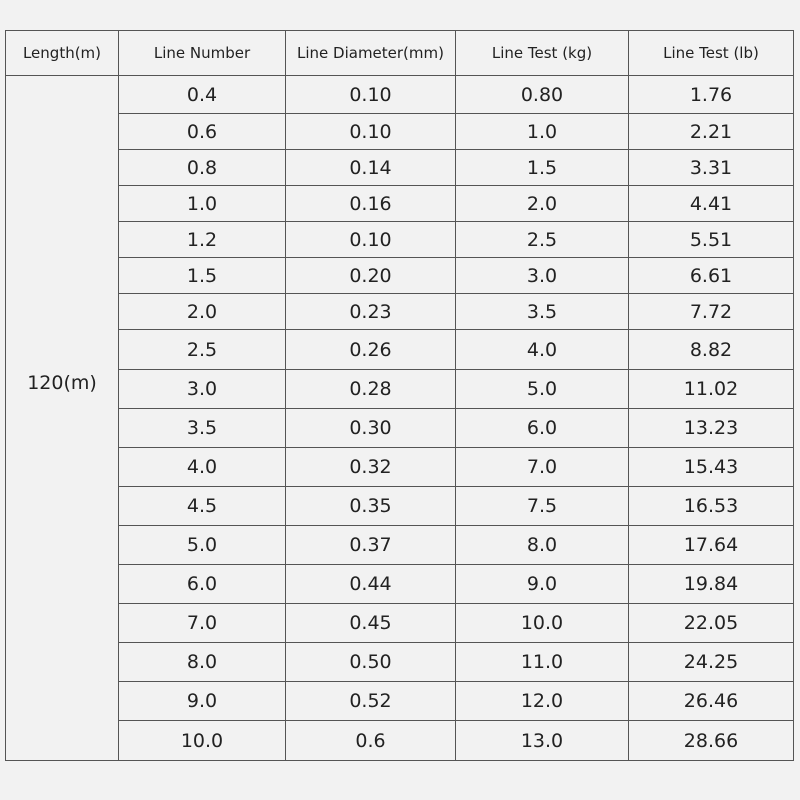 The width and height of the screenshot is (800, 800). Describe the element at coordinates (542, 94) in the screenshot. I see `table-cell: 0.80` at that location.